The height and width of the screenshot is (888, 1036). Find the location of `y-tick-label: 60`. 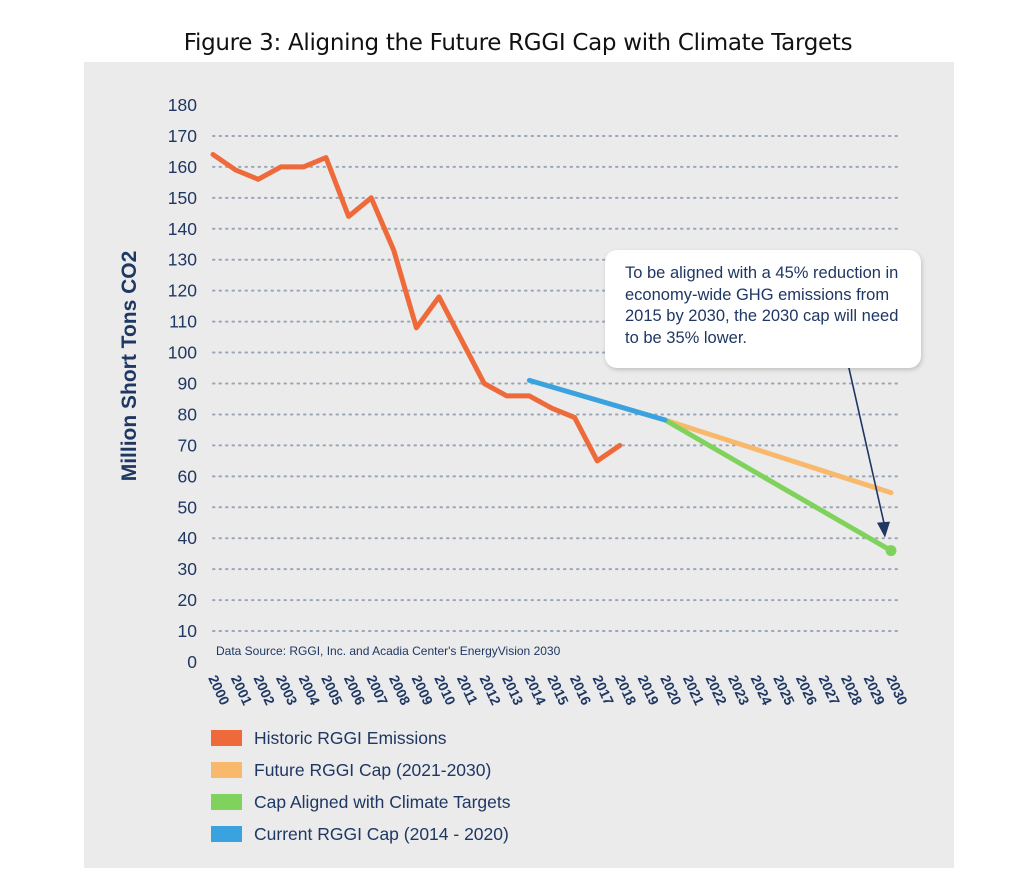

y-tick-label: 60 is located at coordinates (188, 476).